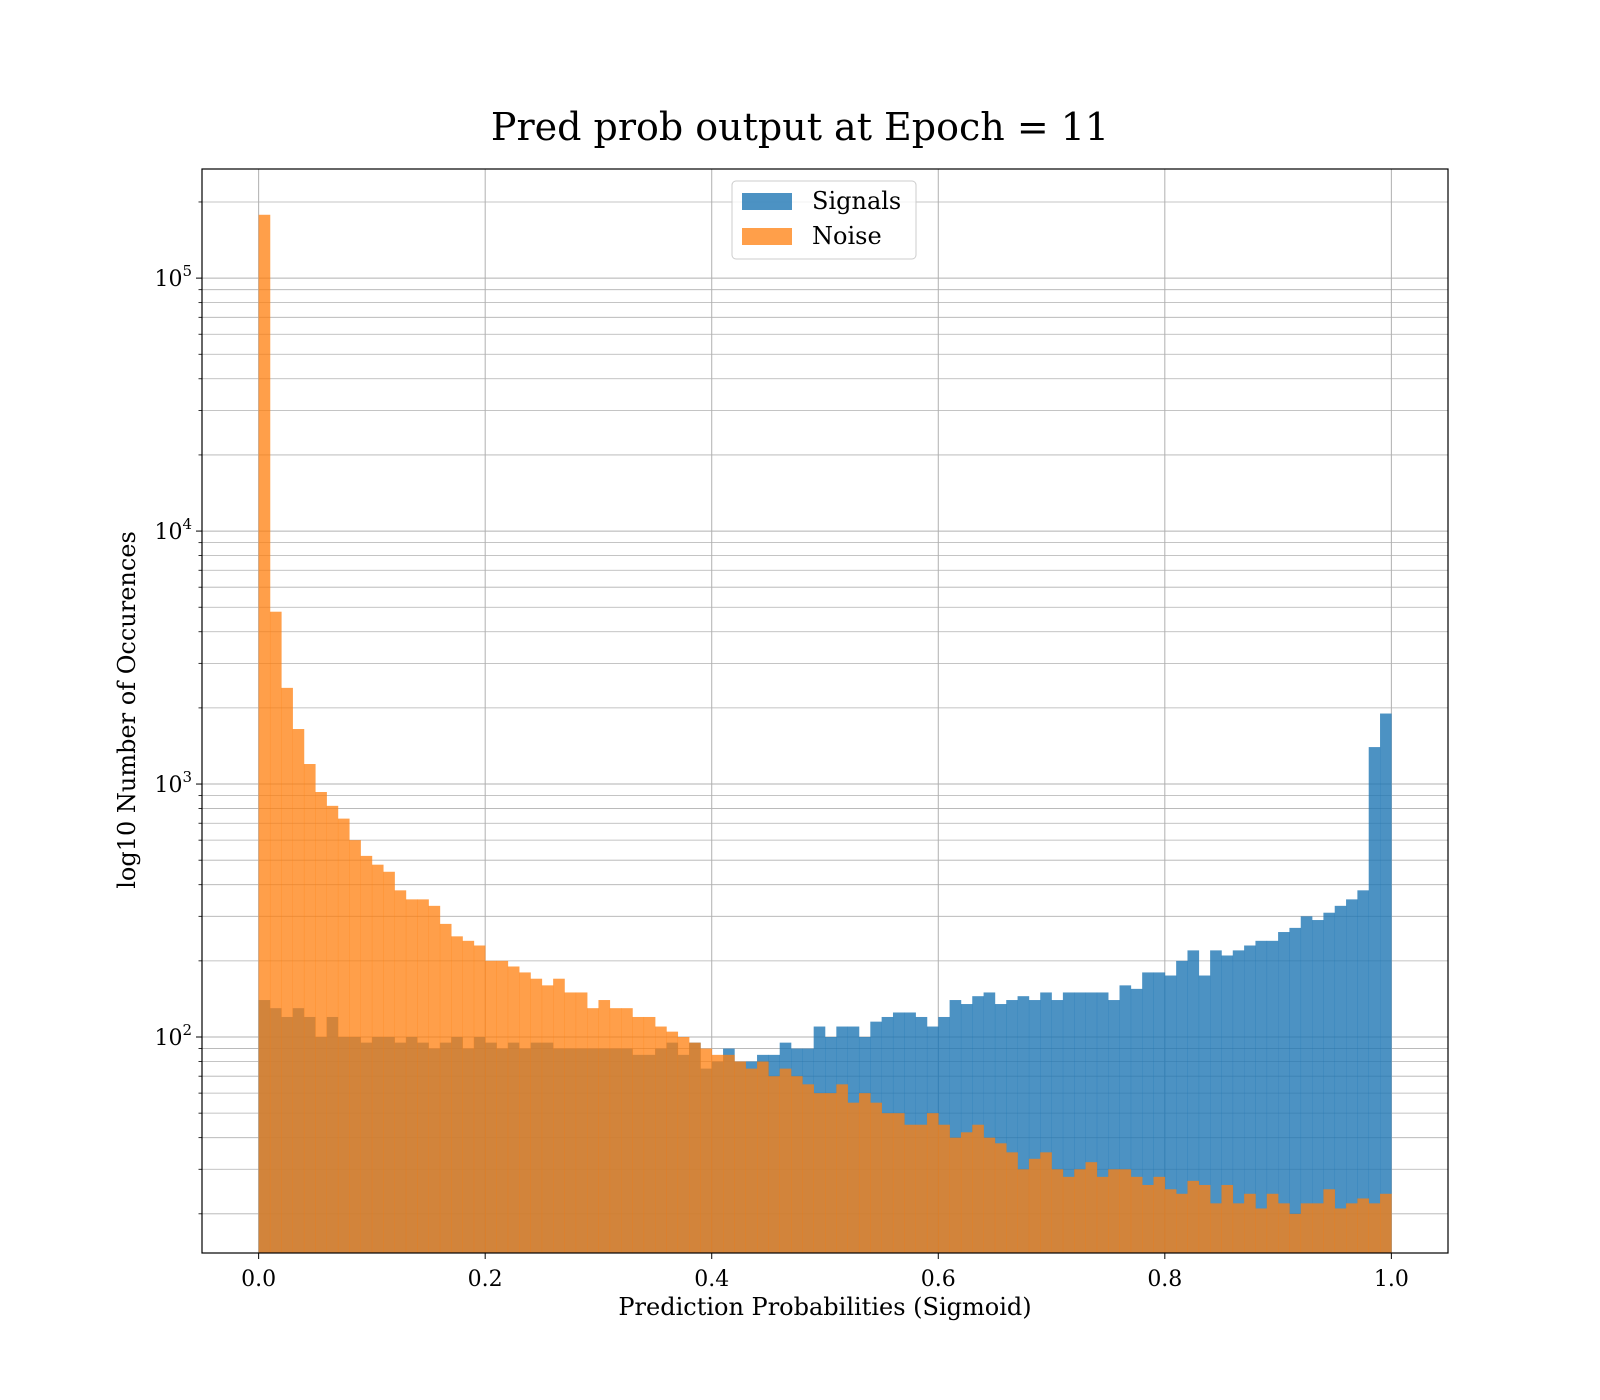 The image size is (1600, 1400). I want to click on y-tick-label: 10⁴, so click(173, 530).